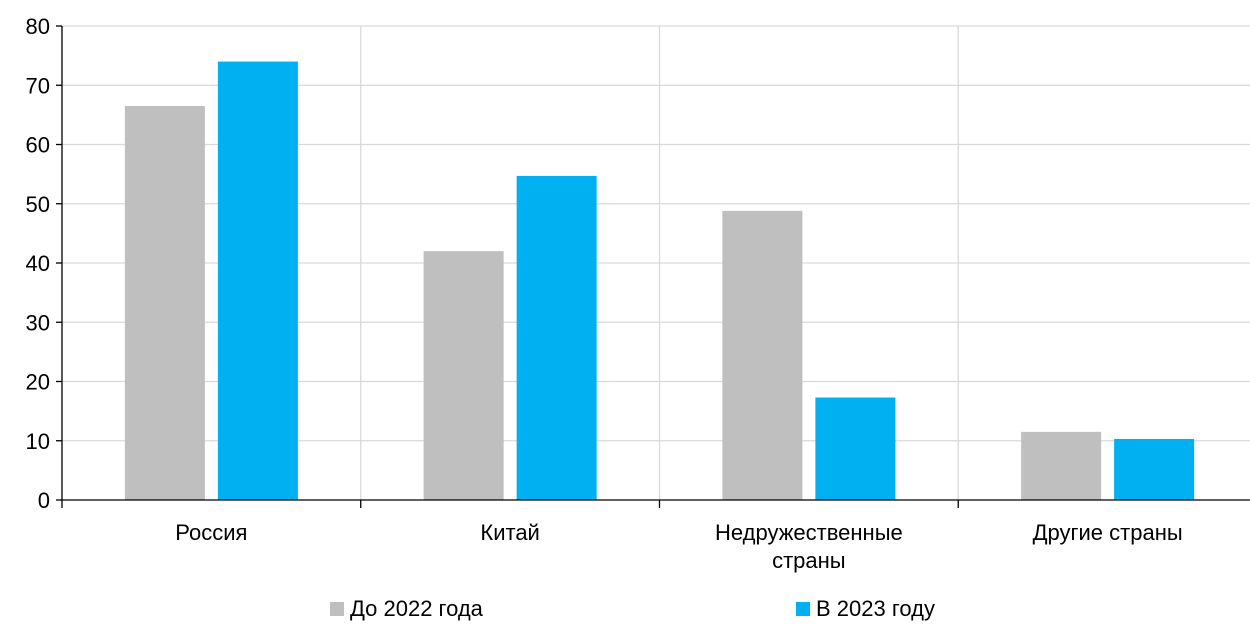  I want to click on x-category-label: страны, so click(809, 560).